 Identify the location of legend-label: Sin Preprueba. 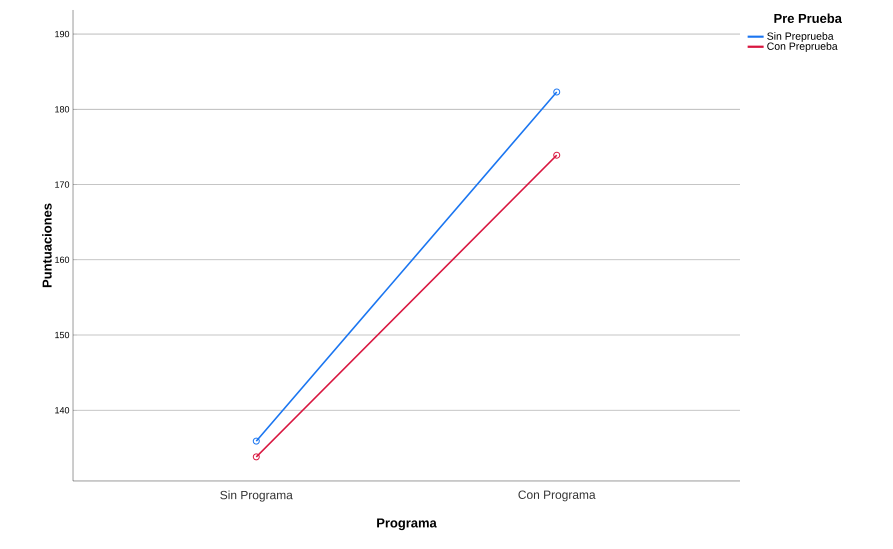
(800, 37).